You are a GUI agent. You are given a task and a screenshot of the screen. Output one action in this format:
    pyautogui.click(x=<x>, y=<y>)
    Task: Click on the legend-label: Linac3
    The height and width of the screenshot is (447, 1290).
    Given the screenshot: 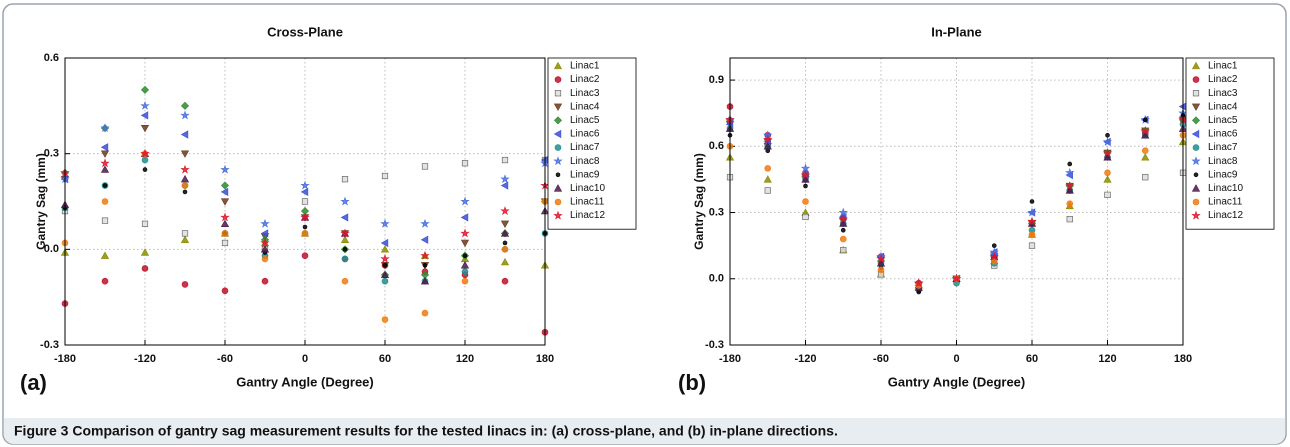 What is the action you would take?
    pyautogui.click(x=585, y=93)
    